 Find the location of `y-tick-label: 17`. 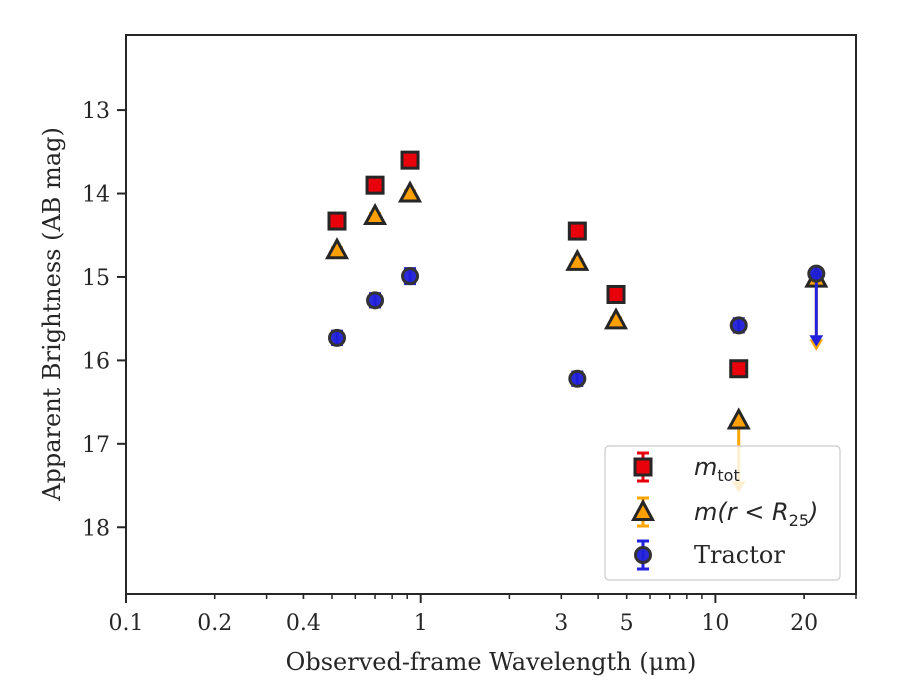

y-tick-label: 17 is located at coordinates (96, 445).